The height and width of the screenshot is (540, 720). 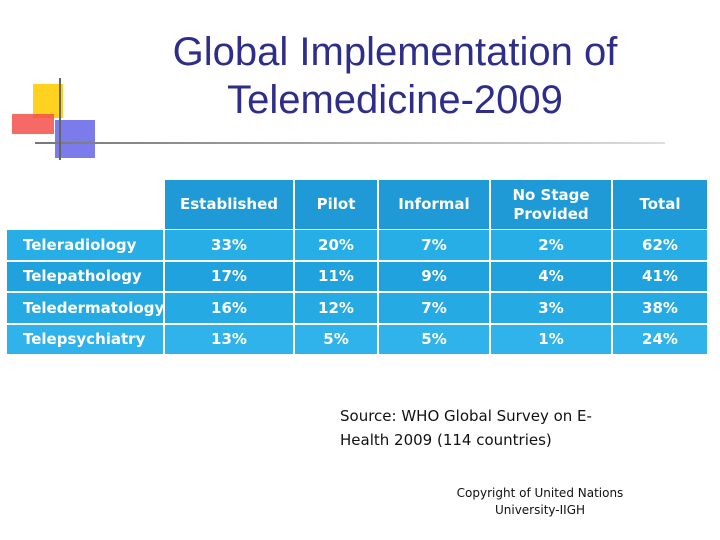 I want to click on title-line: Global Implementation of, so click(x=395, y=52).